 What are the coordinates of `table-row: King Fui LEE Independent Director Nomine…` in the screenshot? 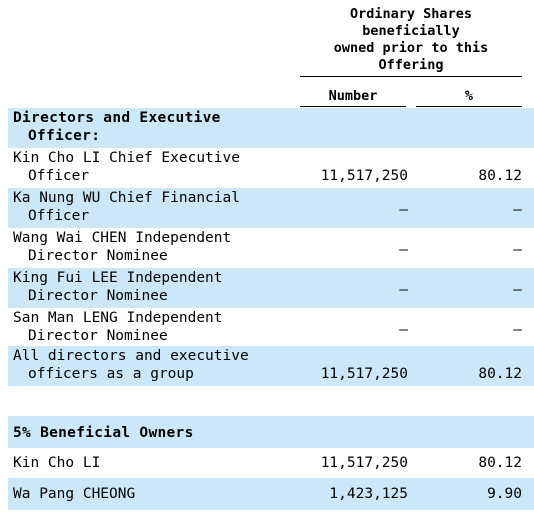 It's located at (271, 288).